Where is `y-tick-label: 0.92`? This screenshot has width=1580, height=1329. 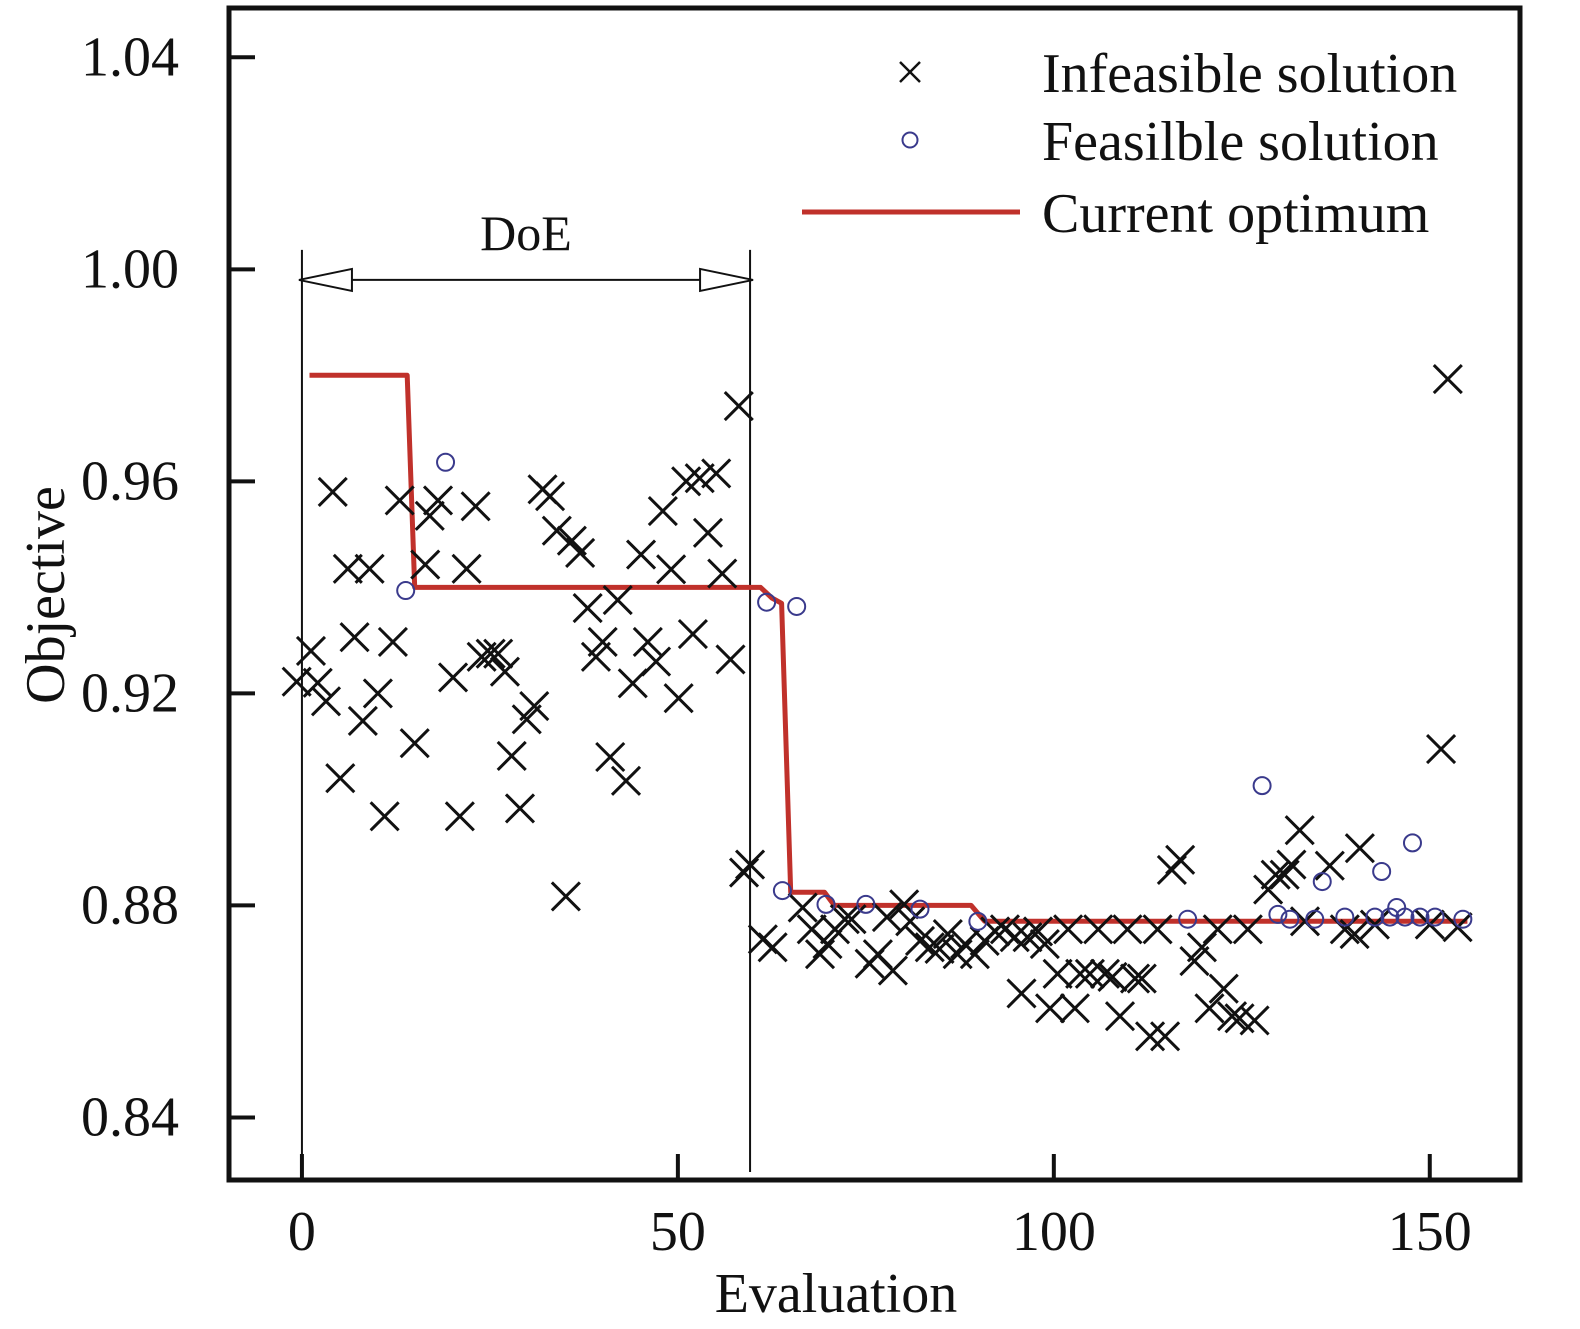
y-tick-label: 0.92 is located at coordinates (130, 693).